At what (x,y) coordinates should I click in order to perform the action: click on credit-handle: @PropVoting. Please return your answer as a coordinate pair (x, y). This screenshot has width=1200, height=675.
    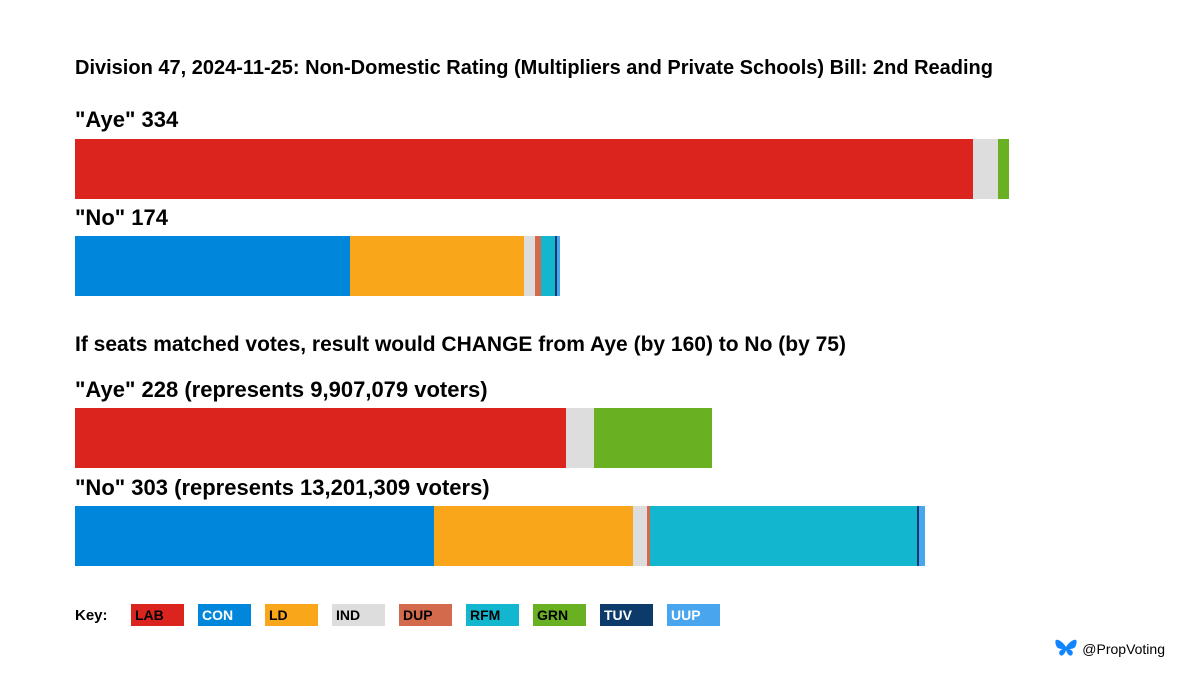
    Looking at the image, I should click on (1123, 648).